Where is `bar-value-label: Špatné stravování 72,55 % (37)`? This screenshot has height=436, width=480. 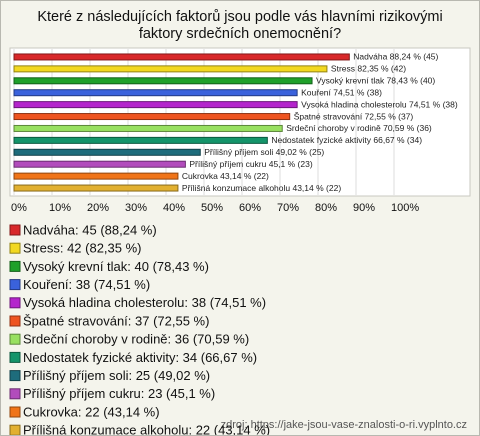
bar-value-label: Špatné stravování 72,55 % (37) is located at coordinates (354, 116).